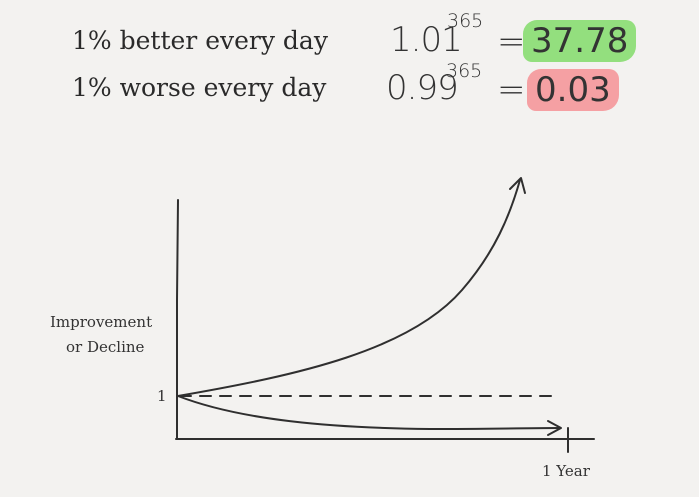  What do you see at coordinates (554, 428) in the screenshot?
I see `decline-arrowhead` at bounding box center [554, 428].